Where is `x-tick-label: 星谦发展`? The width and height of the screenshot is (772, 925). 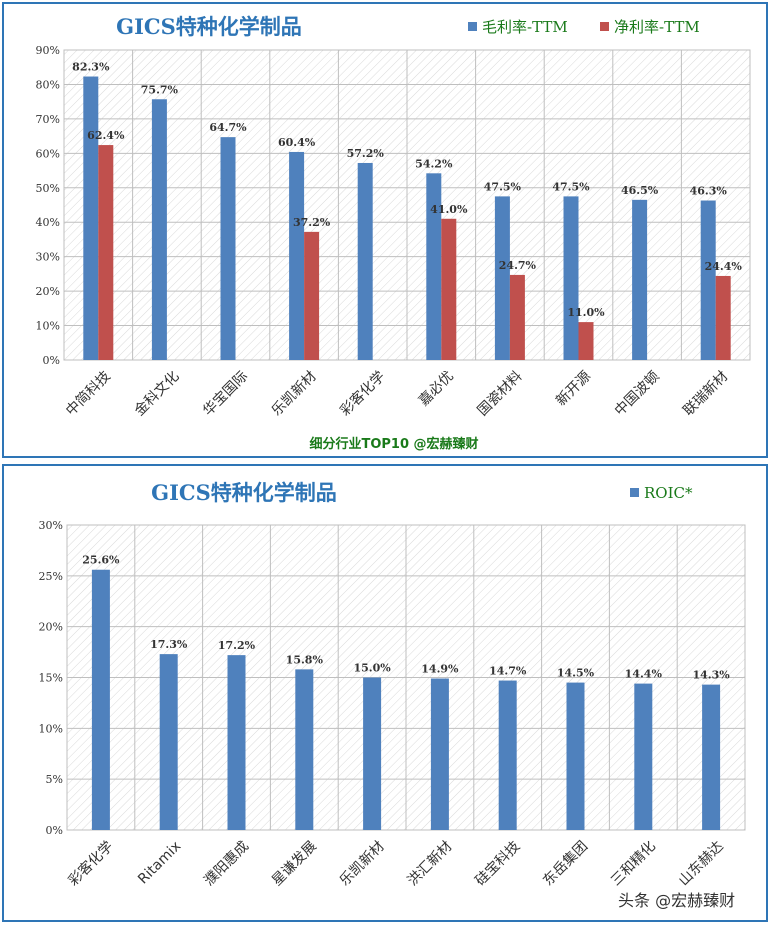 x-tick-label: 星谦发展 is located at coordinates (294, 863).